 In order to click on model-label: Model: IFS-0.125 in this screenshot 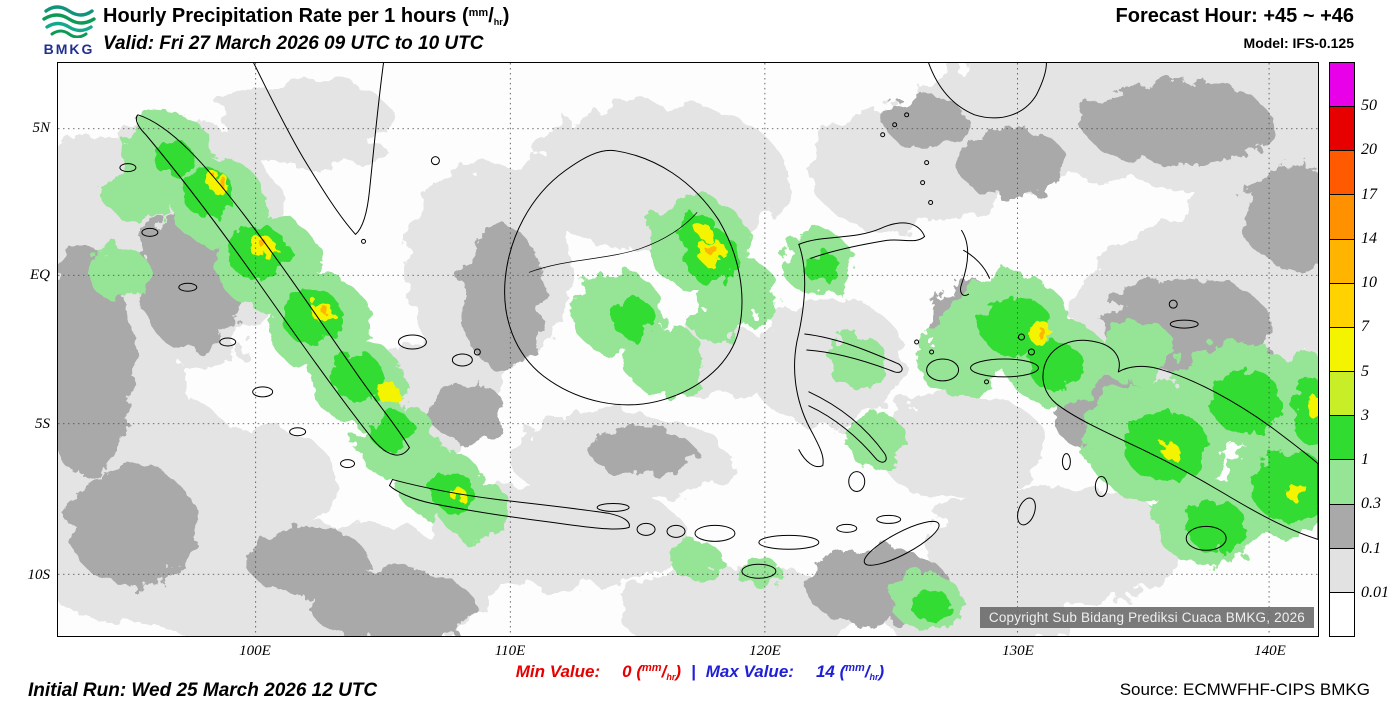, I will do `click(1298, 43)`.